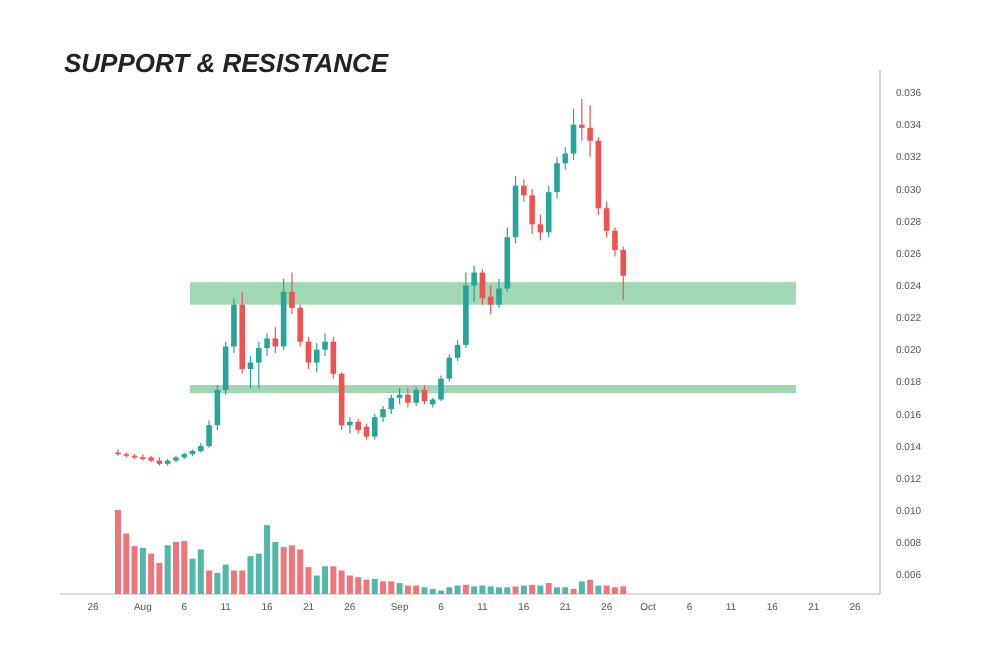  What do you see at coordinates (226, 63) in the screenshot?
I see `chart-title: SUPPORT & RESISTANCE` at bounding box center [226, 63].